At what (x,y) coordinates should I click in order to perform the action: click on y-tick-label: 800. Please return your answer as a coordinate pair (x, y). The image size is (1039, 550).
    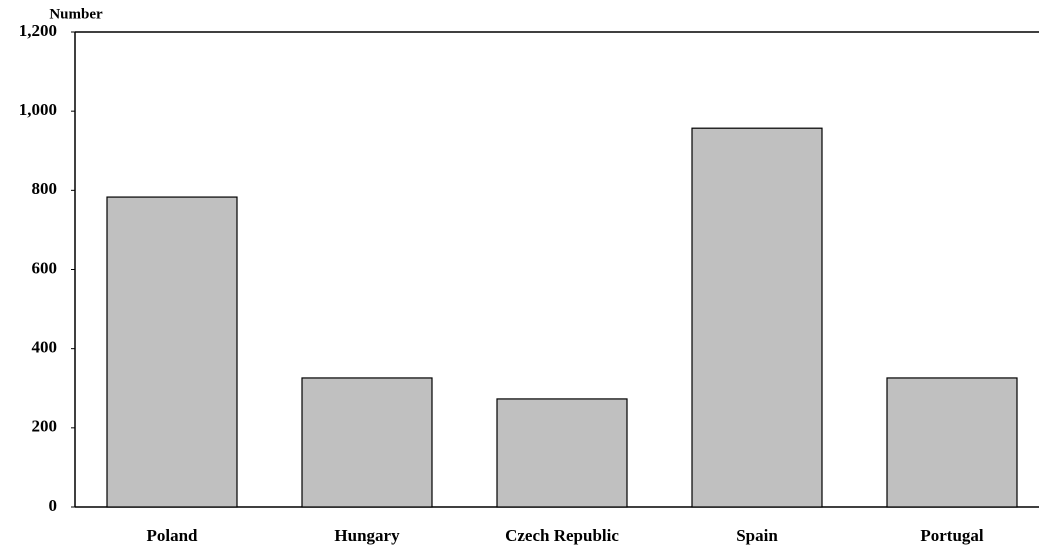
    Looking at the image, I should click on (45, 188).